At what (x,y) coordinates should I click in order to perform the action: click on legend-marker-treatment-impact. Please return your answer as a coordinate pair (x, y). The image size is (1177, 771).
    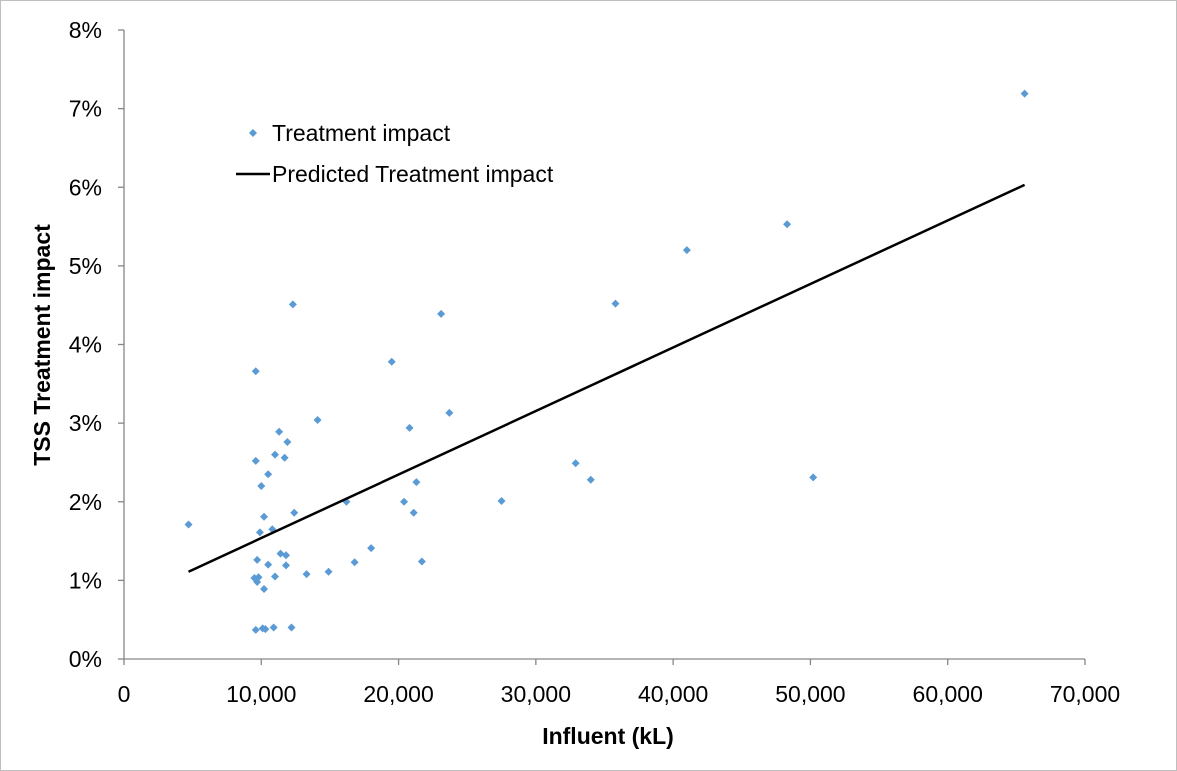
    Looking at the image, I should click on (253, 133).